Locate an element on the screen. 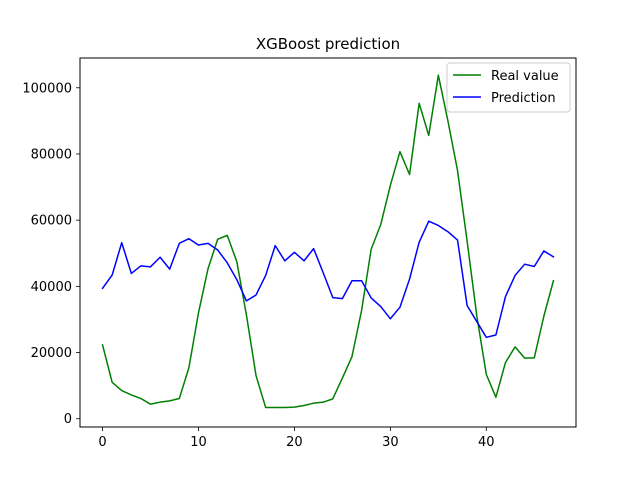  x-tick-label: 30 is located at coordinates (390, 442).